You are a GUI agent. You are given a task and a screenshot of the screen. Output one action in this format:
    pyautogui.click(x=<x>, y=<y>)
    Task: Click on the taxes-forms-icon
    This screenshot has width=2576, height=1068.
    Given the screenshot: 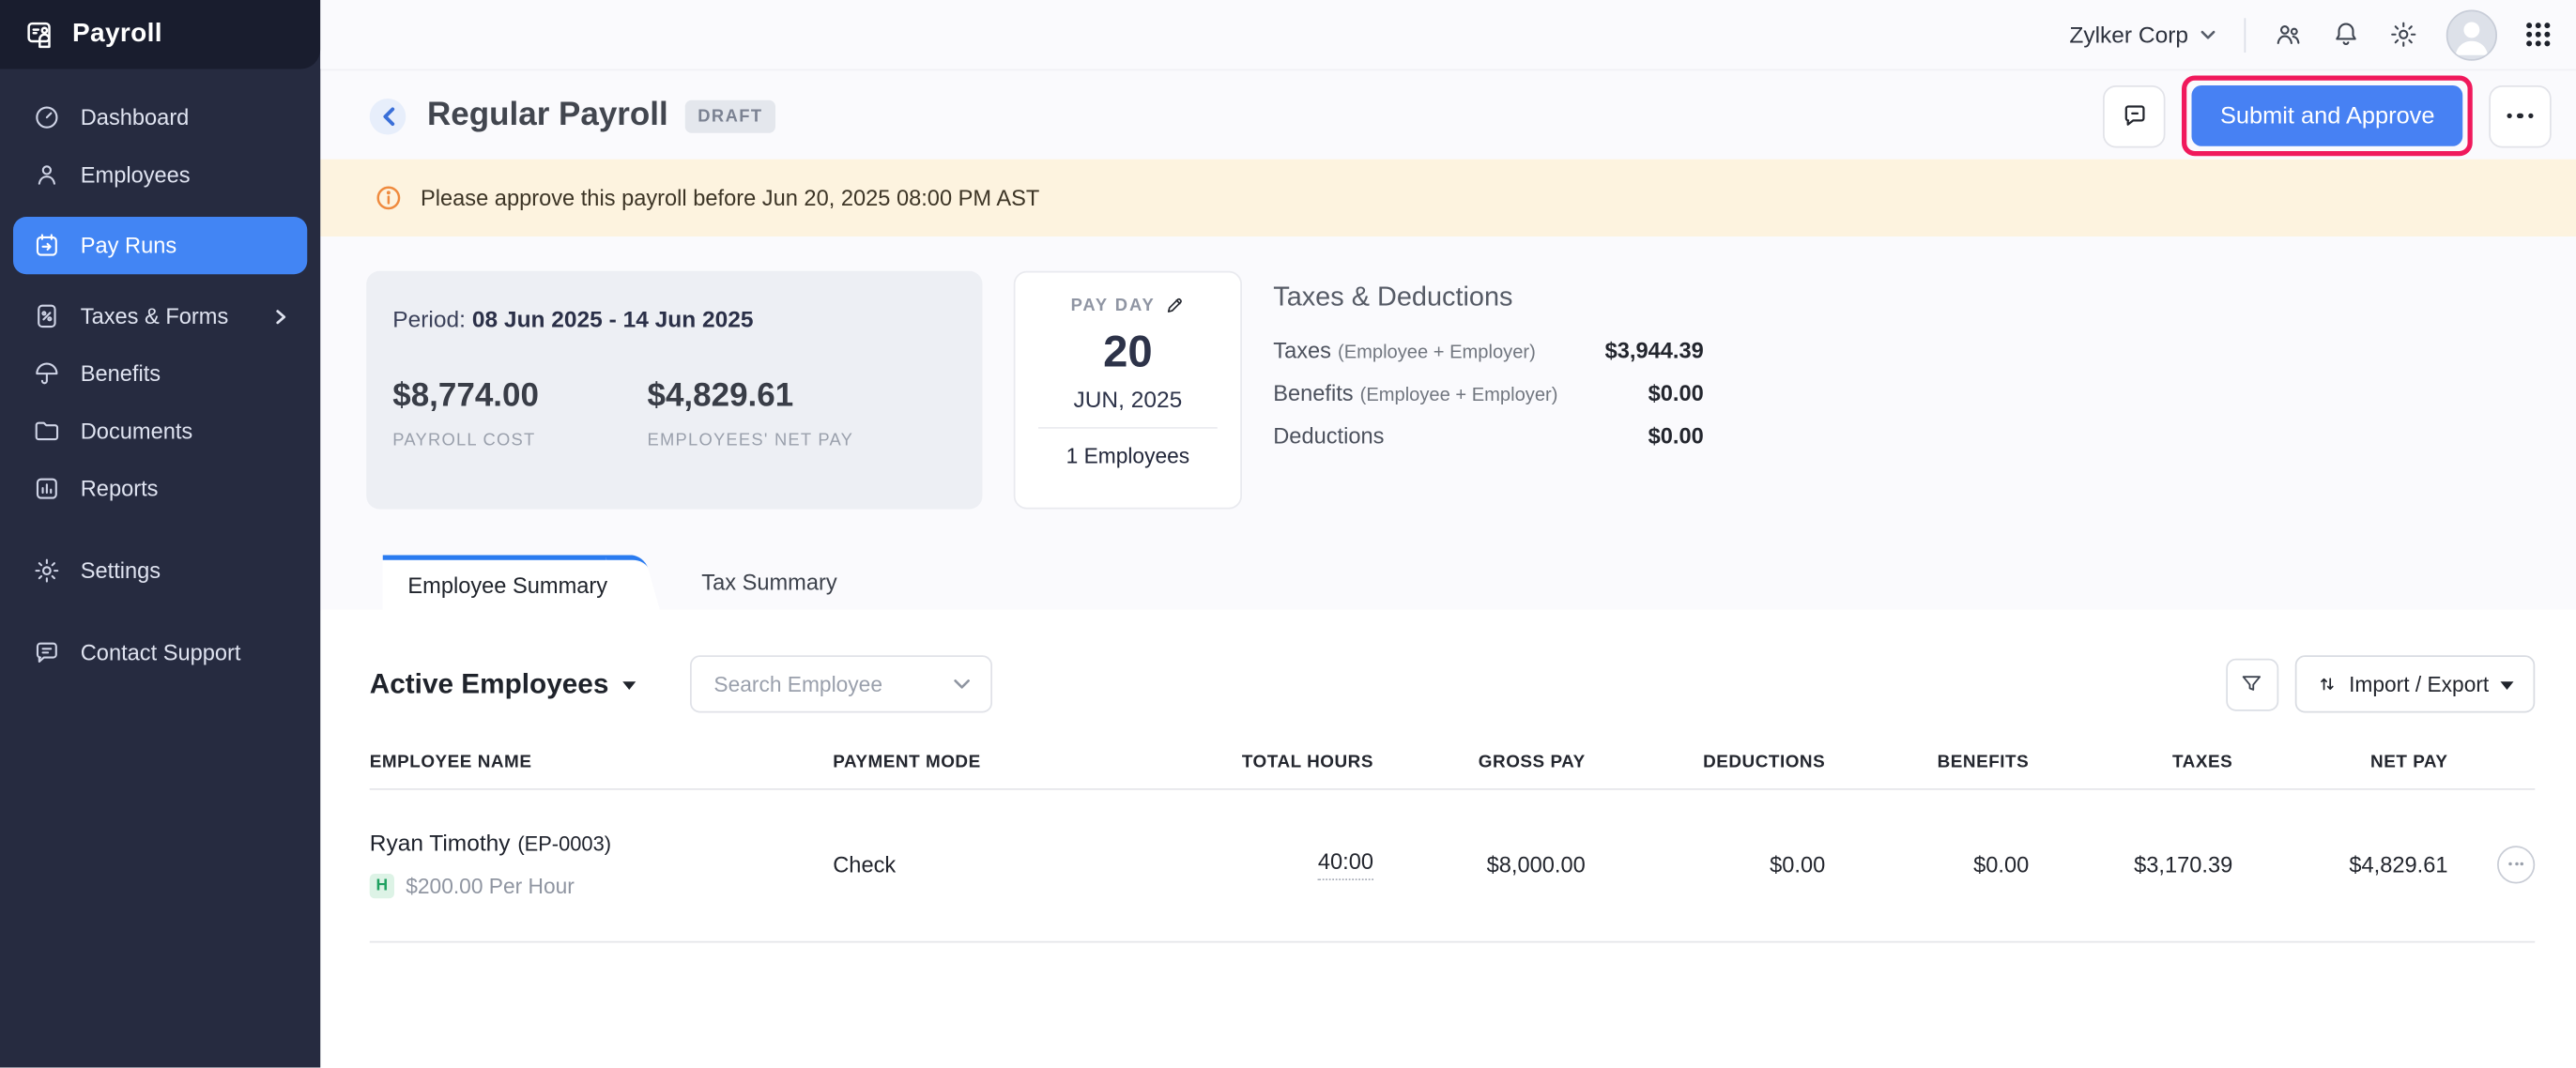 What is the action you would take?
    pyautogui.click(x=47, y=316)
    